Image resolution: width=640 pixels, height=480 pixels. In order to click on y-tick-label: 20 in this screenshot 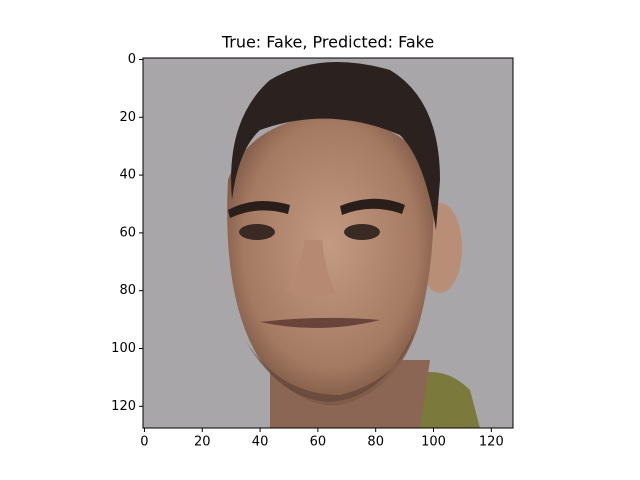, I will do `click(127, 117)`.